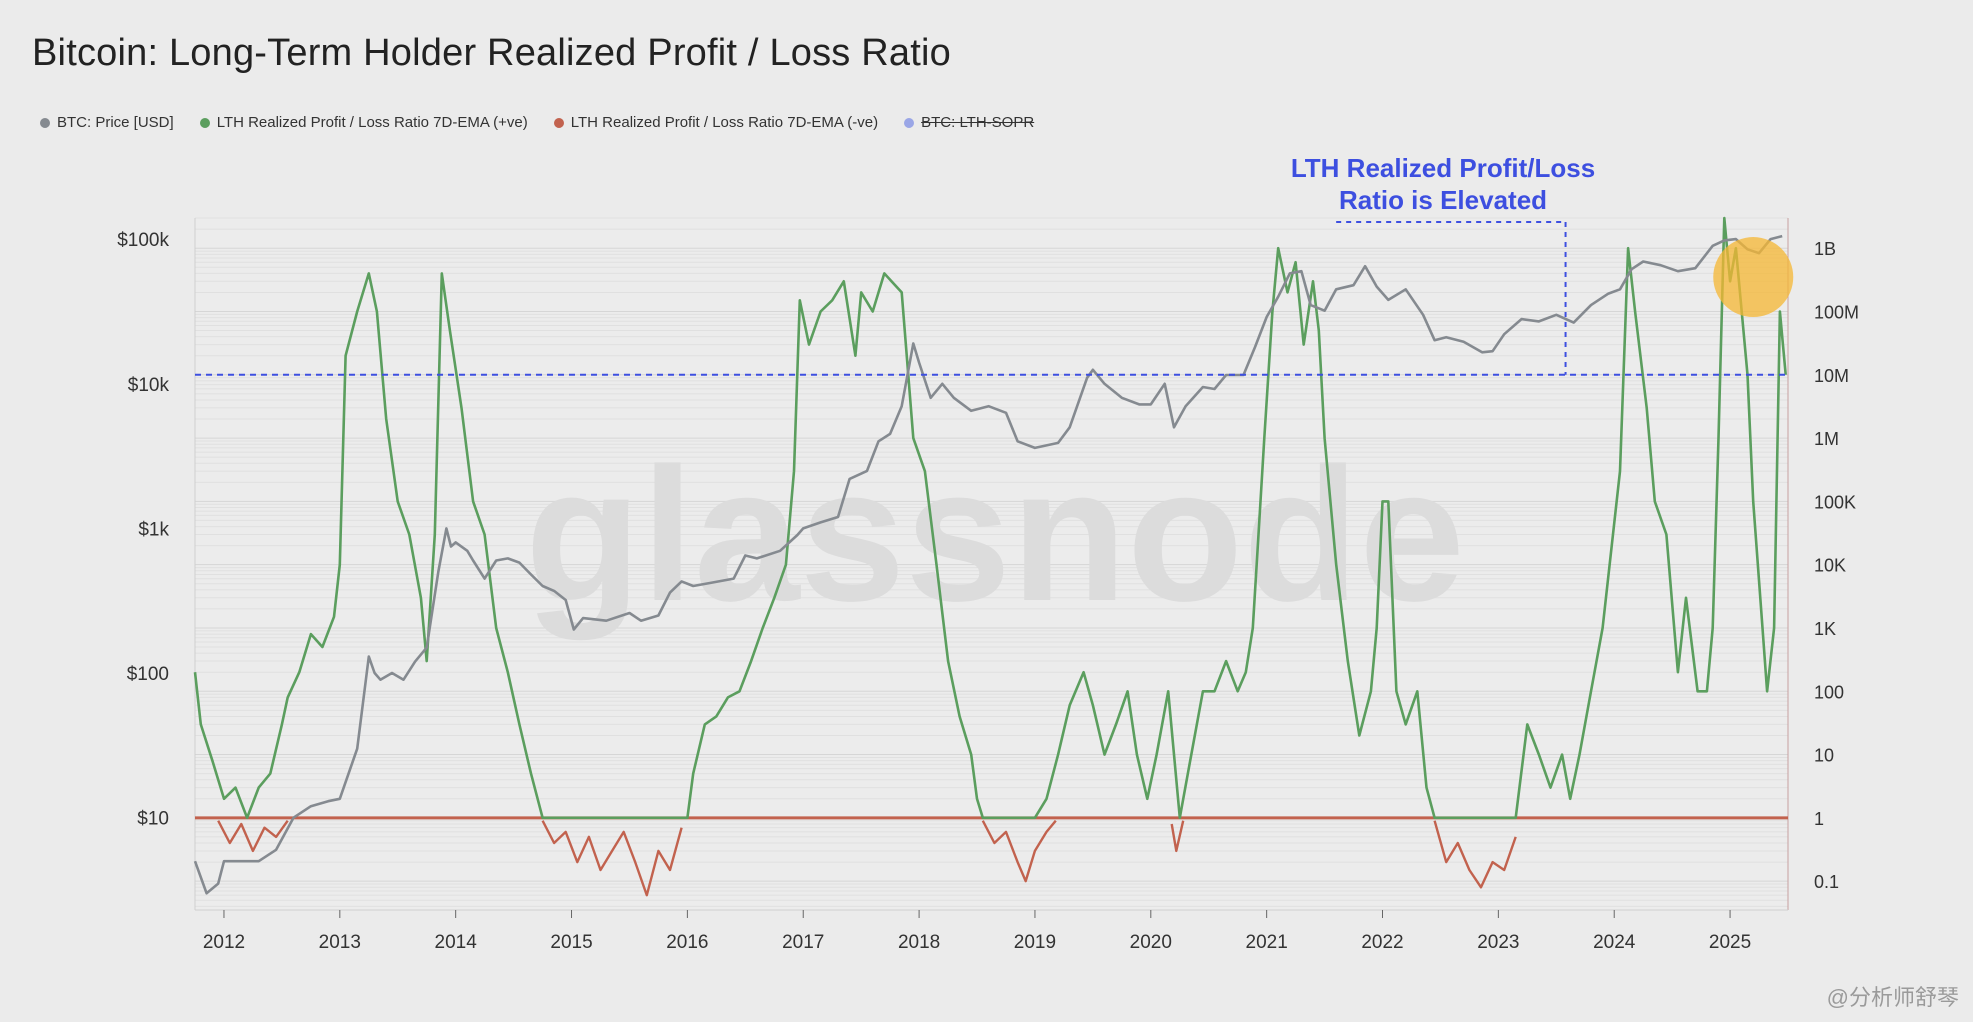  Describe the element at coordinates (1825, 249) in the screenshot. I see `y-right-tick-label: 1B` at that location.